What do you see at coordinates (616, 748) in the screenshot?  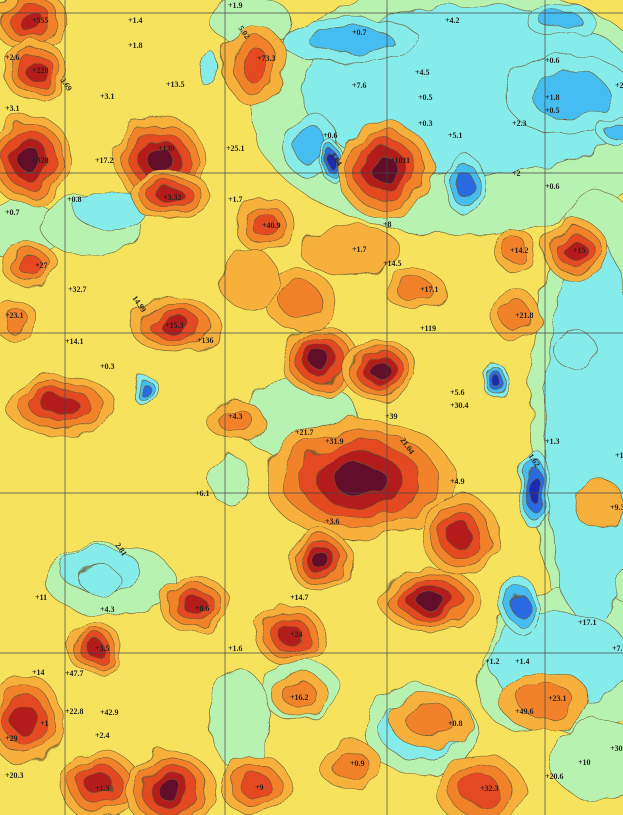 I see `sample-point-label: +30` at bounding box center [616, 748].